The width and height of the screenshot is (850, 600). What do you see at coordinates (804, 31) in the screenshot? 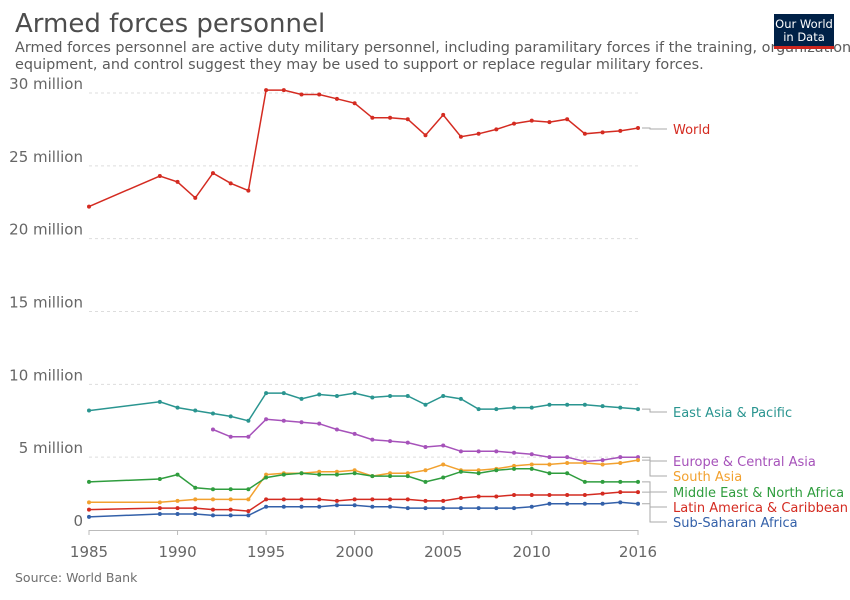
I see `our-world-in-data-logo: Our World in Data` at bounding box center [804, 31].